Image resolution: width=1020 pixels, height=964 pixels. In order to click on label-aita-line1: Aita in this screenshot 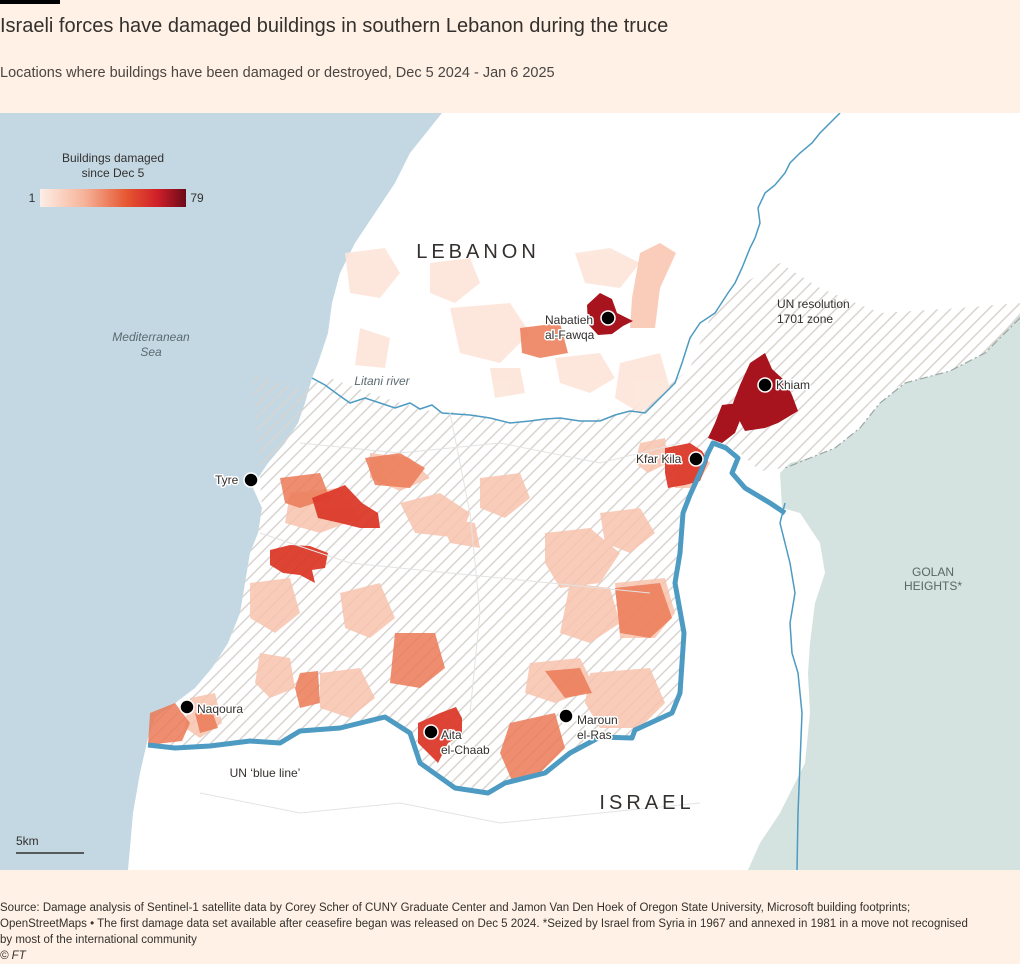, I will do `click(451, 735)`.